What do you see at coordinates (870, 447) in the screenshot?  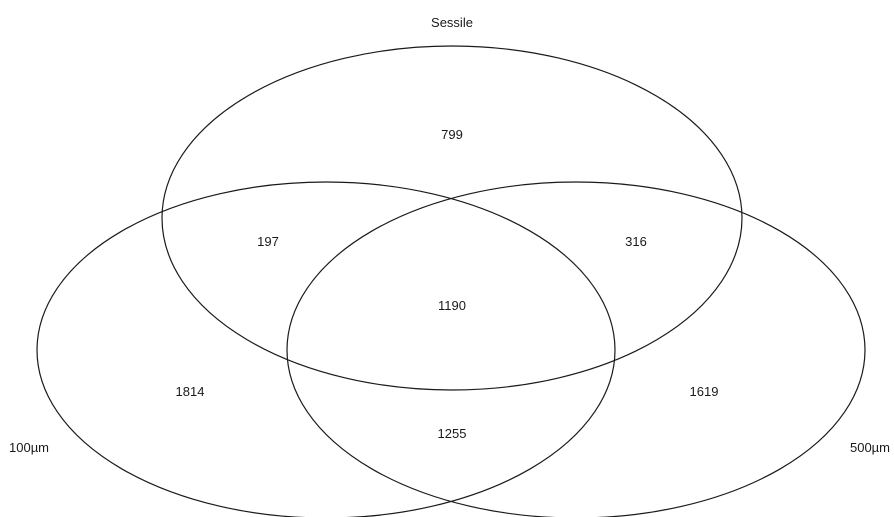 I see `um500-set-label: 500µm` at bounding box center [870, 447].